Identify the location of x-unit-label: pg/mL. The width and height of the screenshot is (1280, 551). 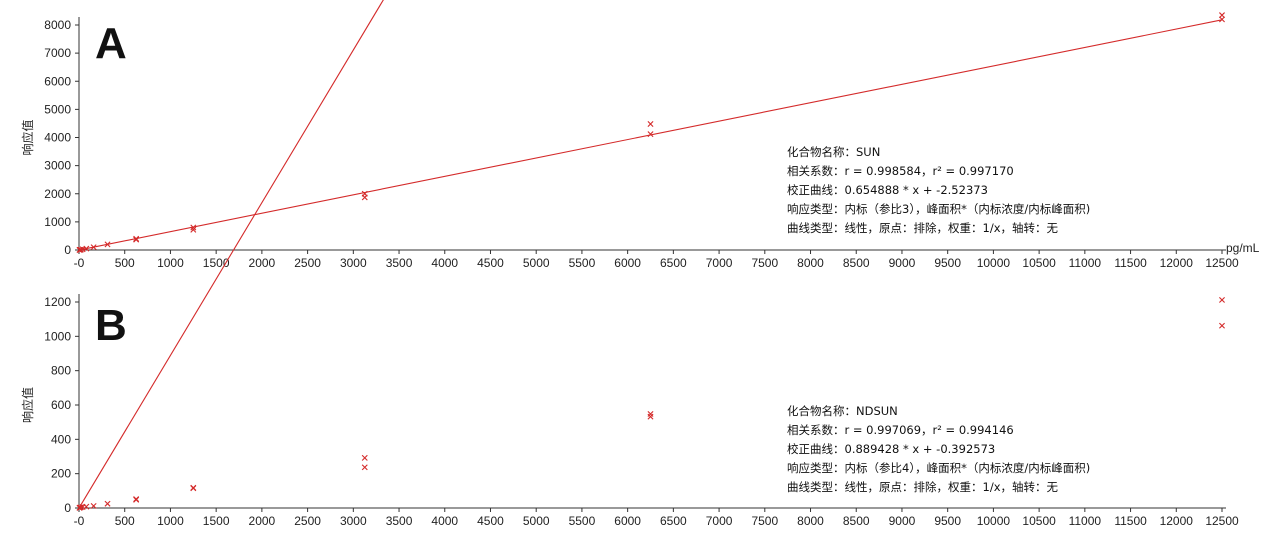
(1243, 248).